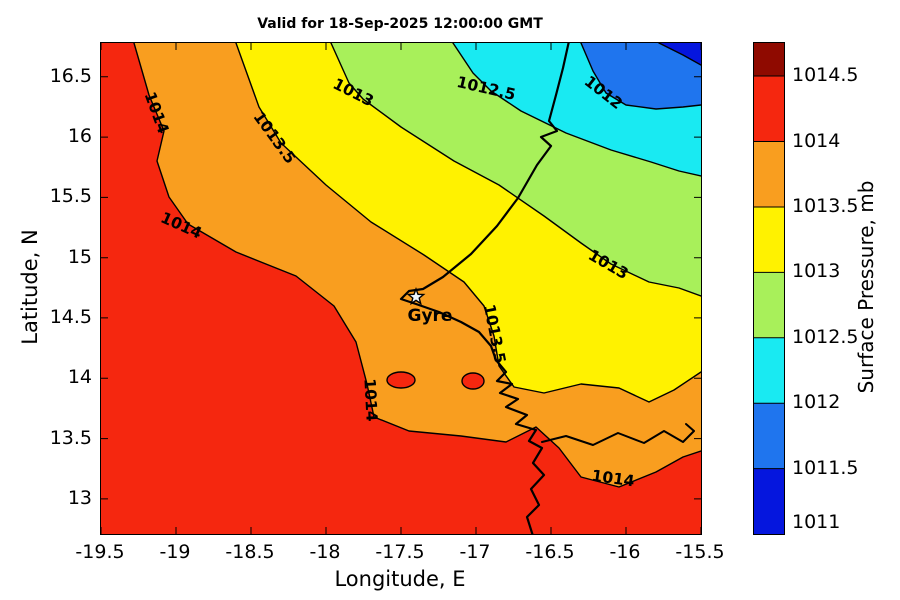 The image size is (900, 600). Describe the element at coordinates (79, 377) in the screenshot. I see `y-tick-label: 14` at that location.